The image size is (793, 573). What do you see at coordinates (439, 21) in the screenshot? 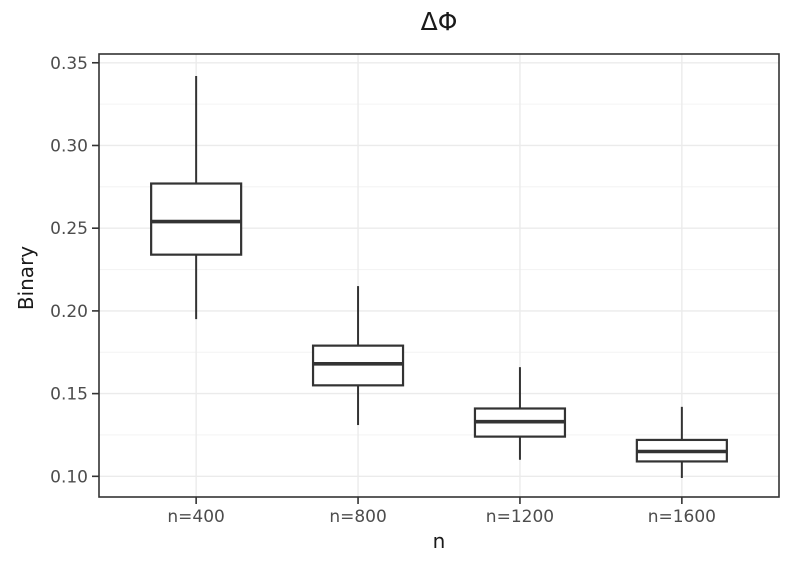
I see `plot-title: ΔΦ` at bounding box center [439, 21].